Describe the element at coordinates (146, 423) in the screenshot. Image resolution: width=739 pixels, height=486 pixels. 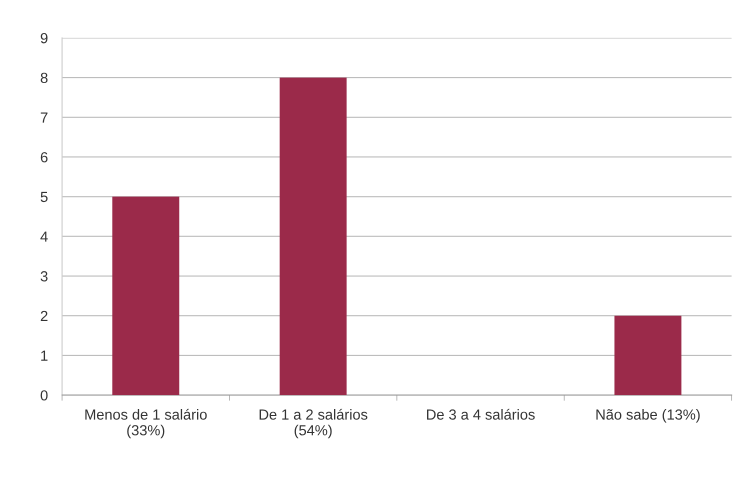
I see `x-tick-label: Menos de 1 salário (33%)` at that location.